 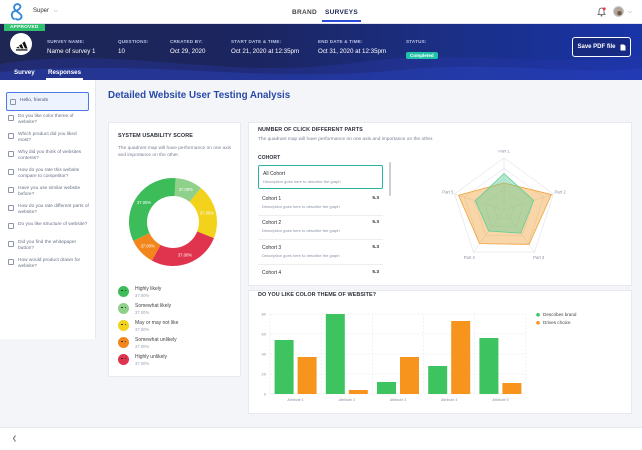 I want to click on questions-value: 10, so click(x=121, y=51).